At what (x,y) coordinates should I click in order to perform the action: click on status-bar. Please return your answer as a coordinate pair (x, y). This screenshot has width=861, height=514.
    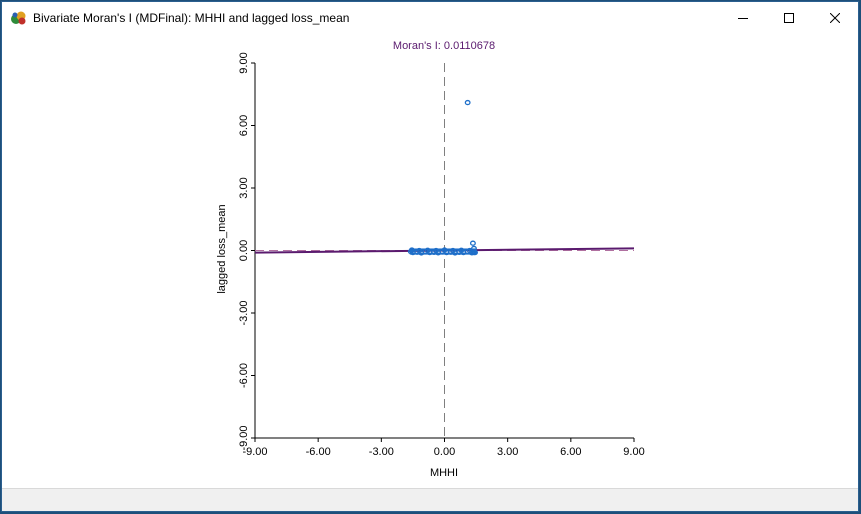
    Looking at the image, I should click on (430, 499).